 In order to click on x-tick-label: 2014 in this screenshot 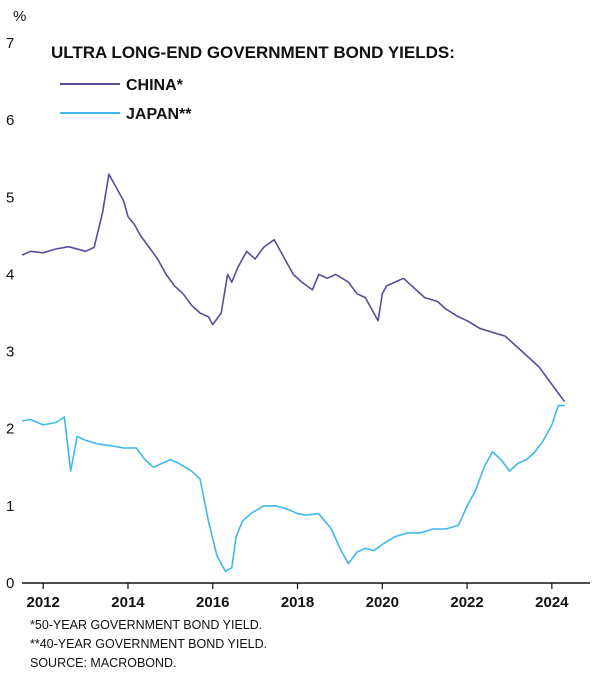, I will do `click(128, 602)`.